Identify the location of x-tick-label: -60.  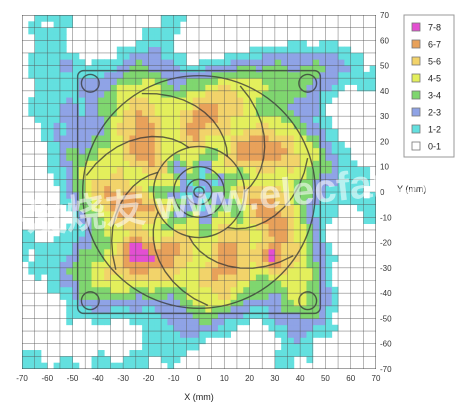
(48, 378).